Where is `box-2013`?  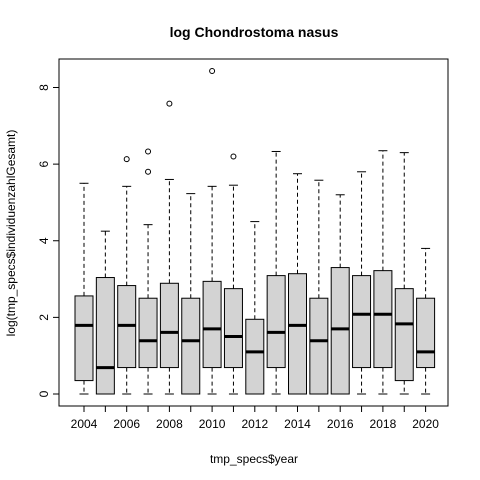 box-2013 is located at coordinates (276, 272).